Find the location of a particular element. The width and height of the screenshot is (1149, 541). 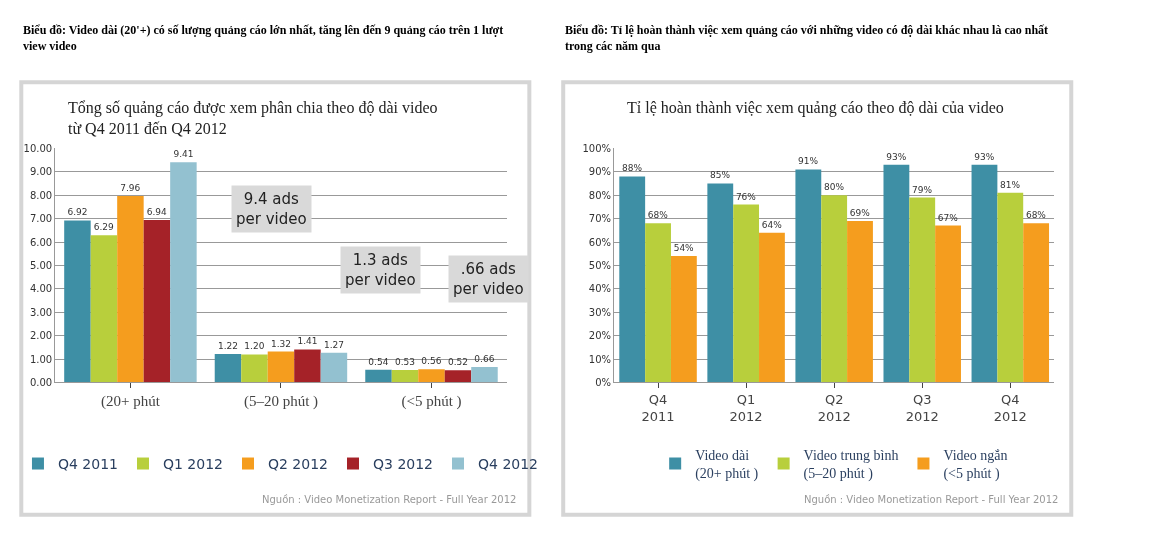

y-tick-label: 6.00 is located at coordinates (41, 242).